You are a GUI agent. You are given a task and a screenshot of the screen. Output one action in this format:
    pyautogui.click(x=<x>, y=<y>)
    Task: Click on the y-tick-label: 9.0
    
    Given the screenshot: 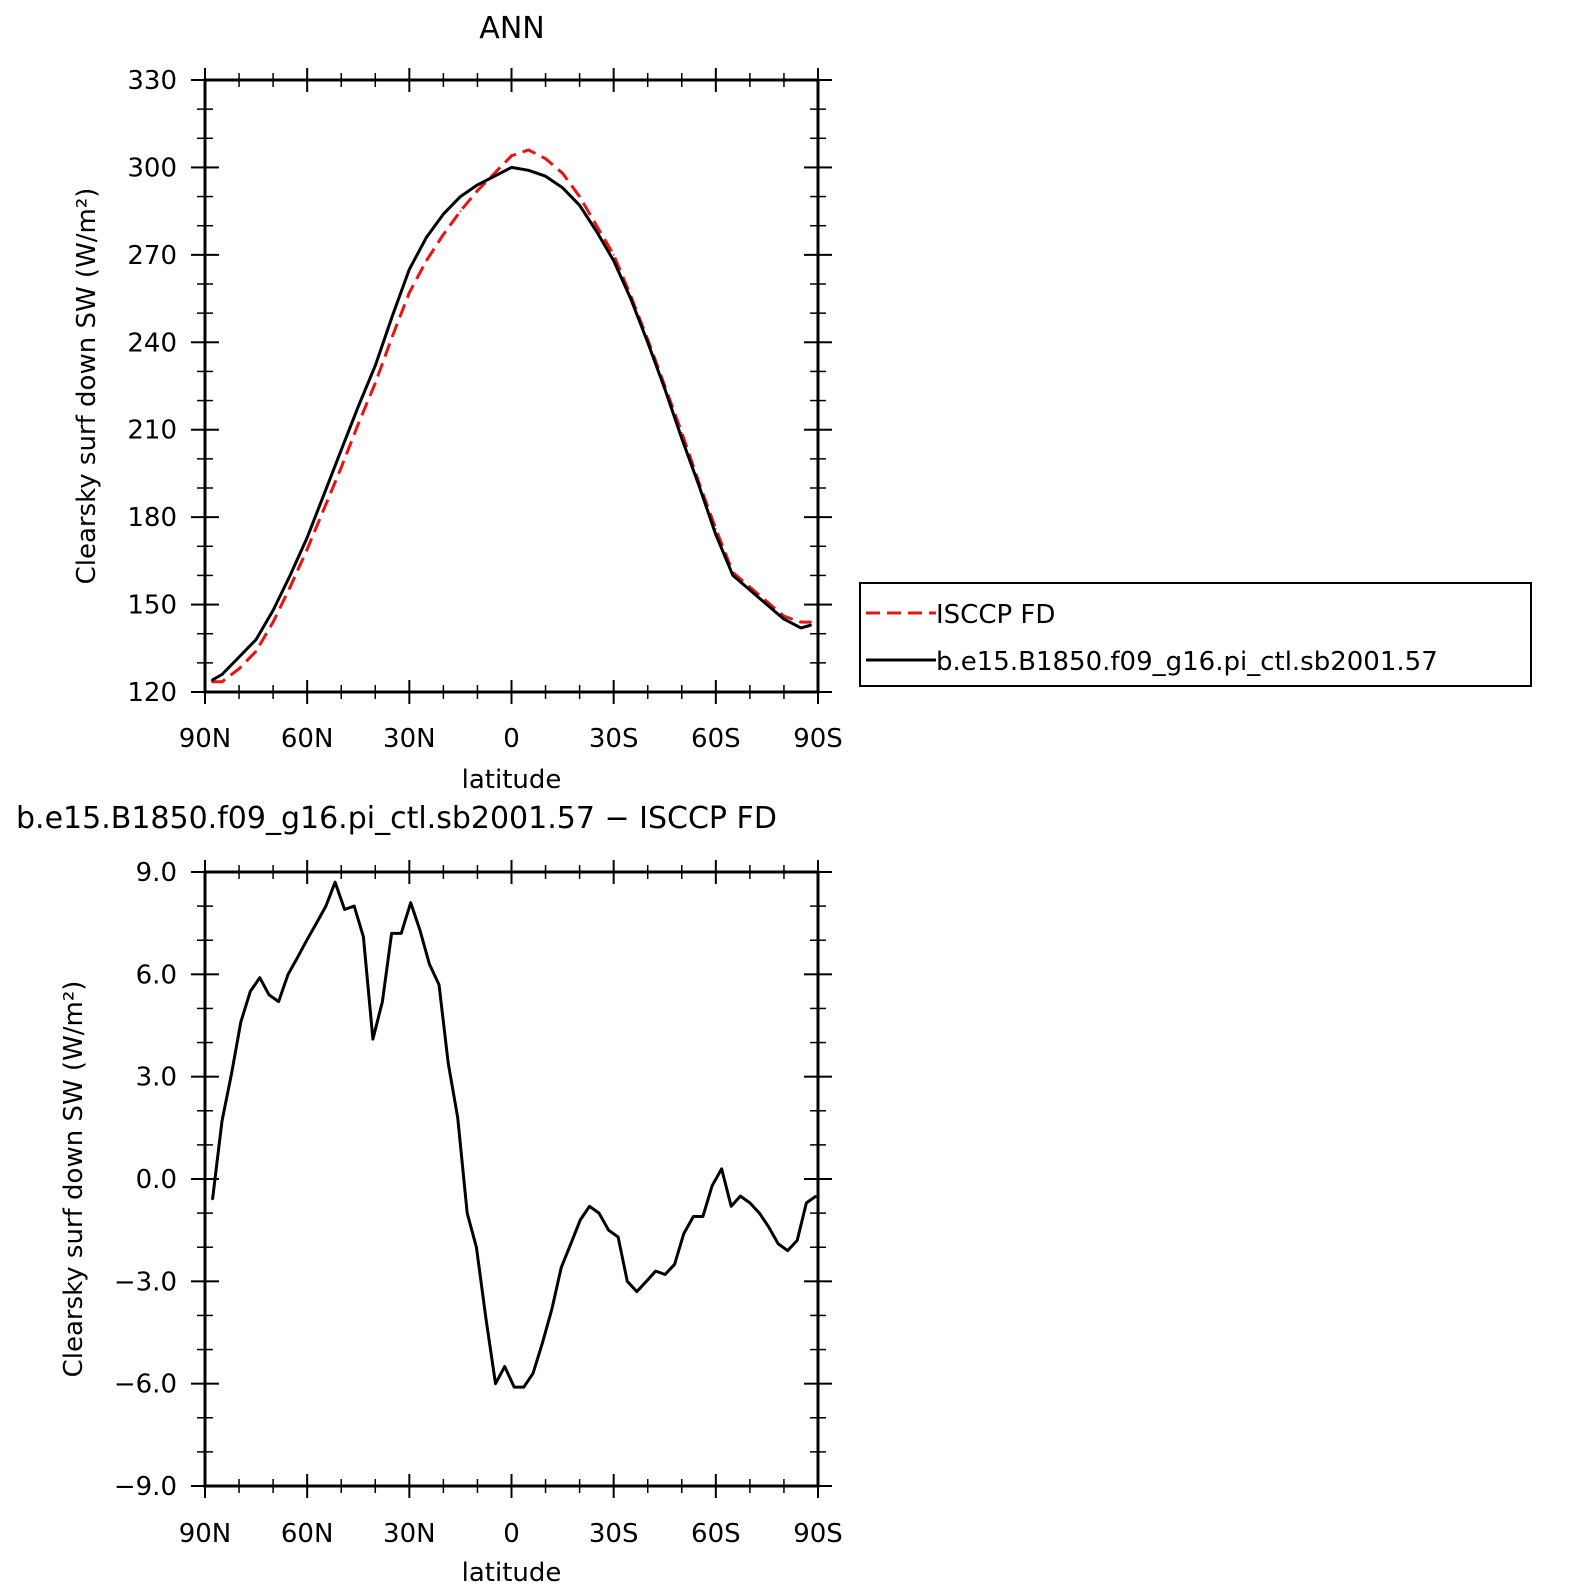 What is the action you would take?
    pyautogui.click(x=156, y=873)
    